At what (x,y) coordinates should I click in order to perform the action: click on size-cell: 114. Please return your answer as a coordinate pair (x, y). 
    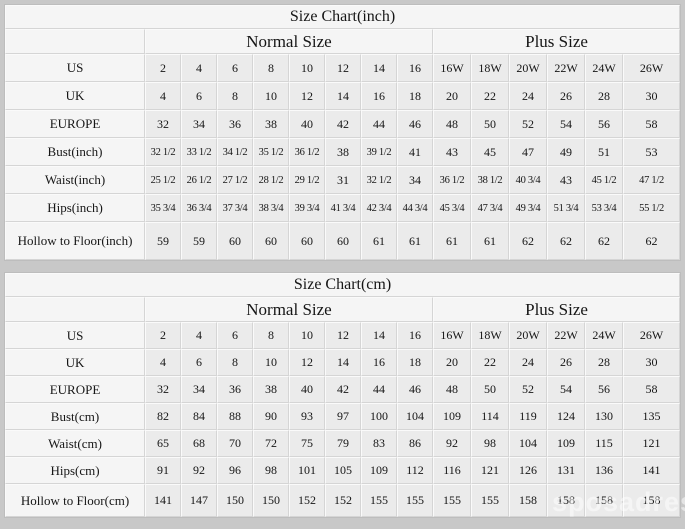
    Looking at the image, I should click on (490, 416).